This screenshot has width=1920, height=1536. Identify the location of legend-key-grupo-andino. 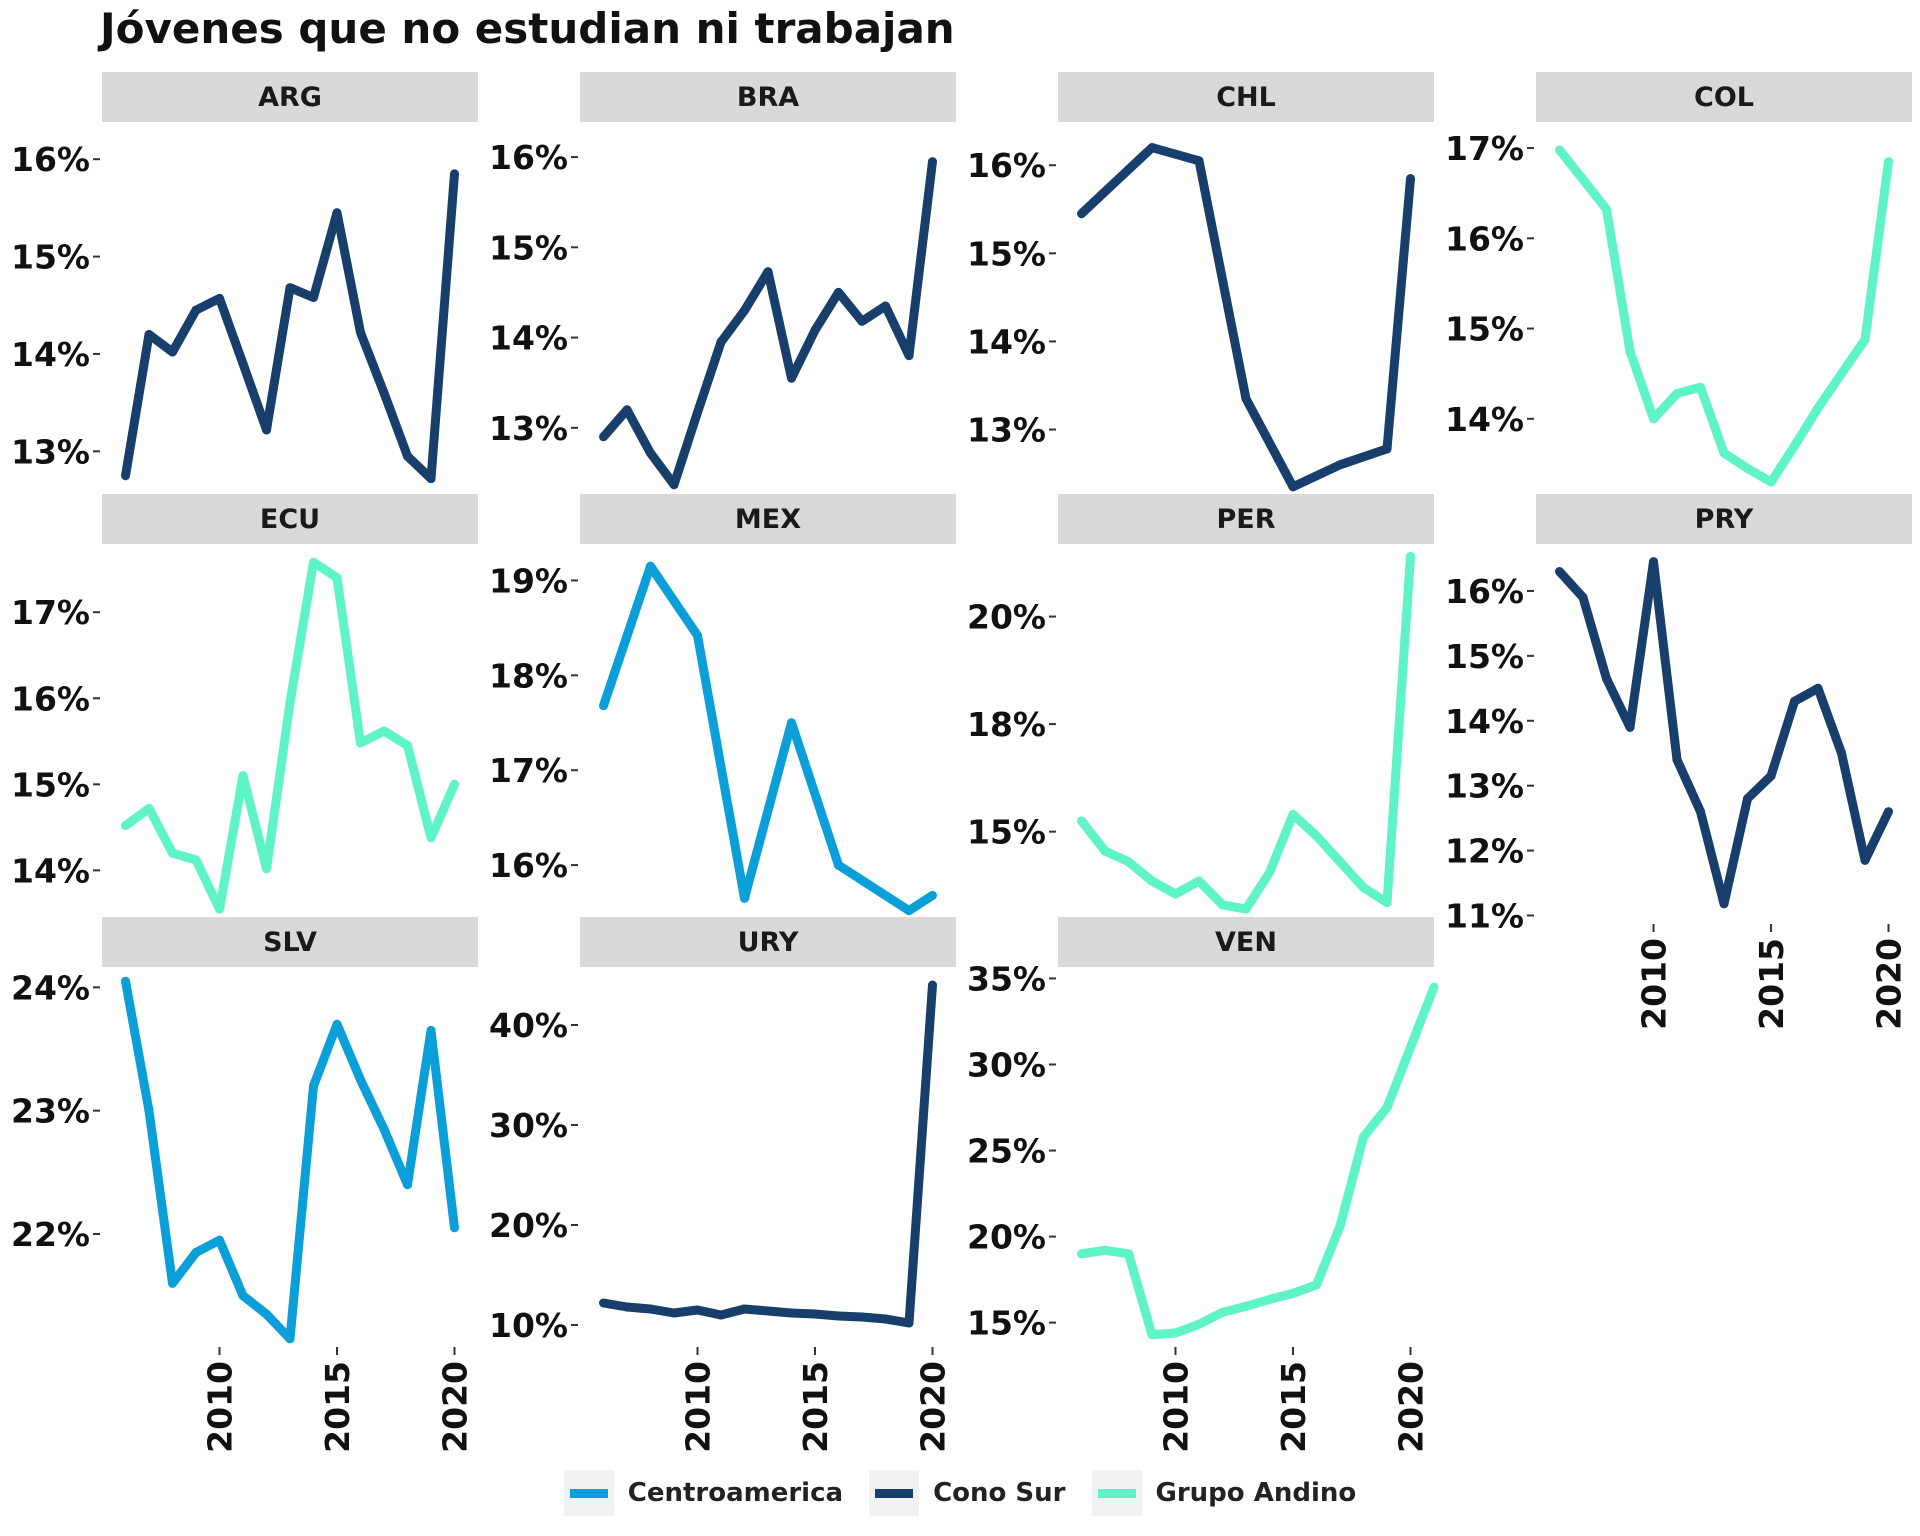
(1116, 1493).